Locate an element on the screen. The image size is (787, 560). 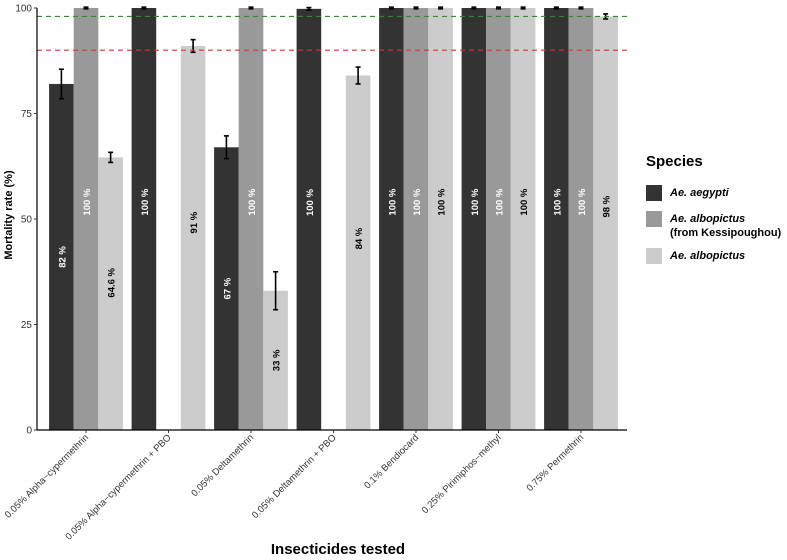
x-tick-label: 0.05% Deltamethrin + PBO is located at coordinates (294, 476).